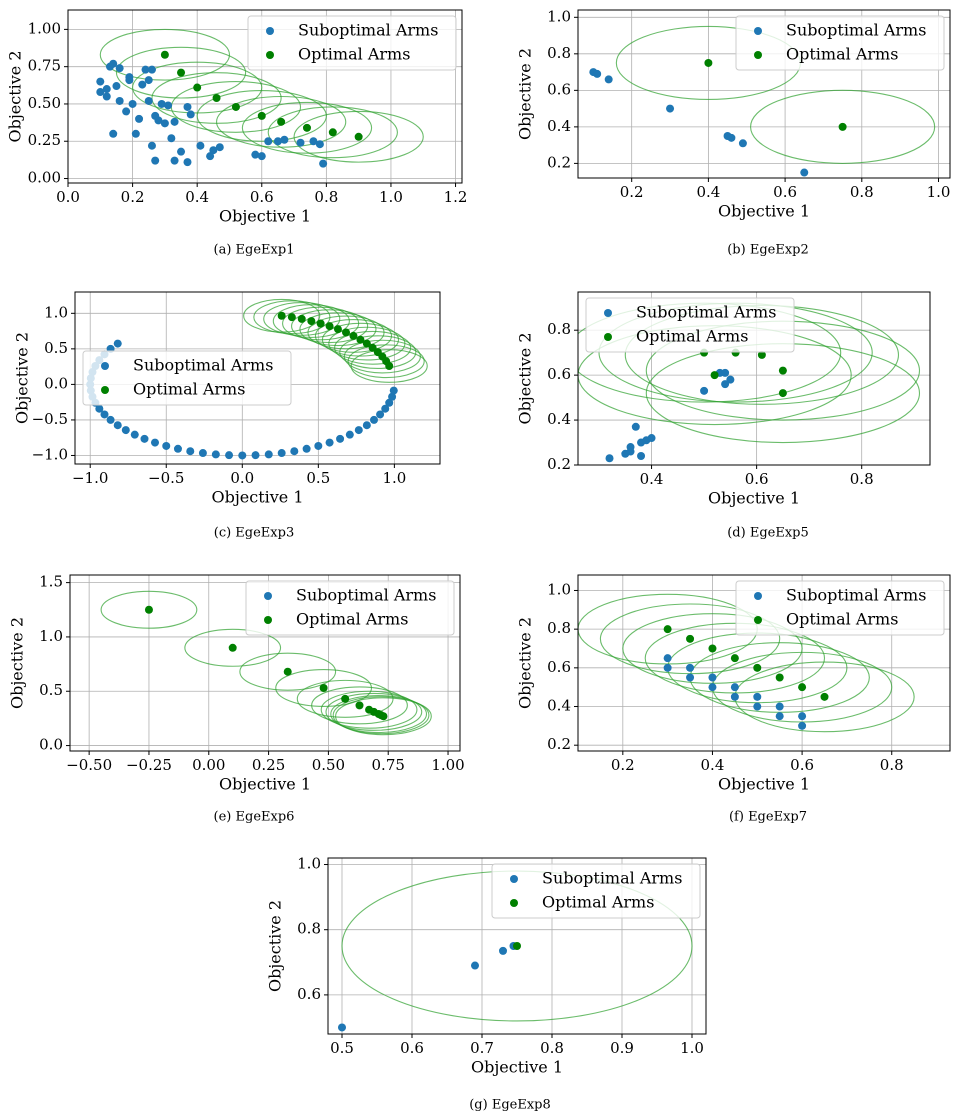 This screenshot has height=1119, width=966. I want to click on x-tick-label: 0.25, so click(268, 765).